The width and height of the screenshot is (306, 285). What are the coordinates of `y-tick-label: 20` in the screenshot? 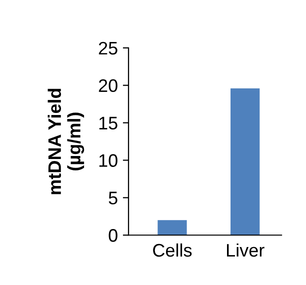 It's located at (108, 85).